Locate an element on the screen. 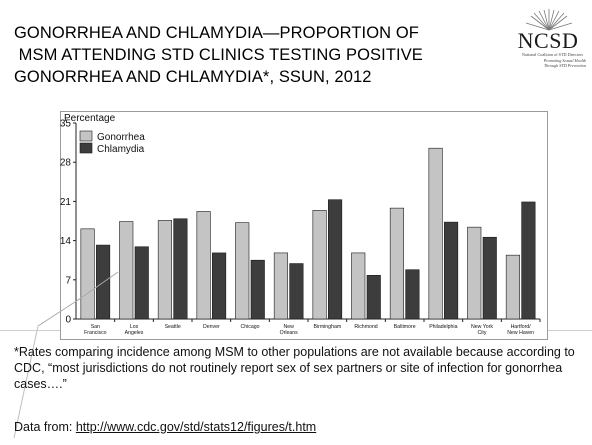  y-tick-label: 7 is located at coordinates (68, 280).